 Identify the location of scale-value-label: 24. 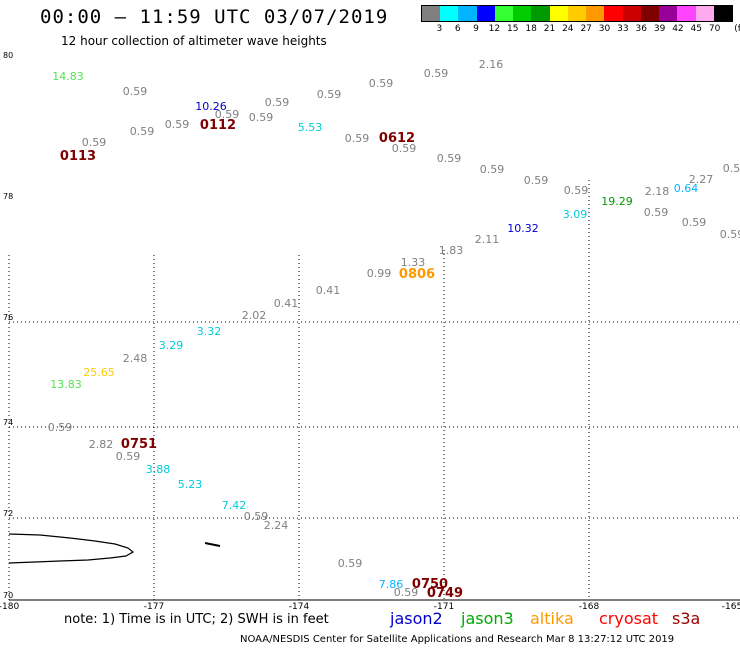
(568, 29).